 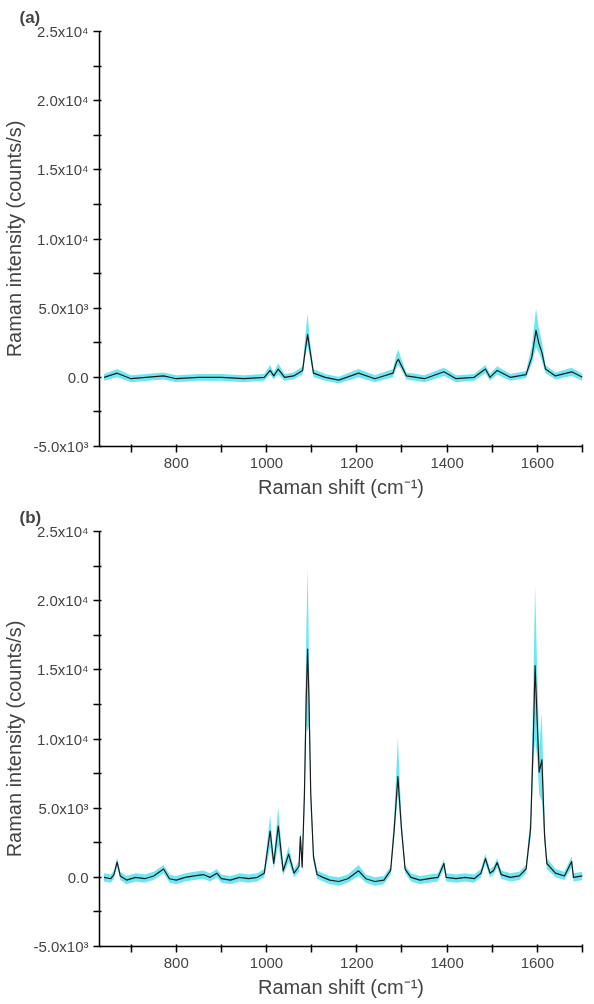 I want to click on chart-title: (a), so click(x=30, y=17).